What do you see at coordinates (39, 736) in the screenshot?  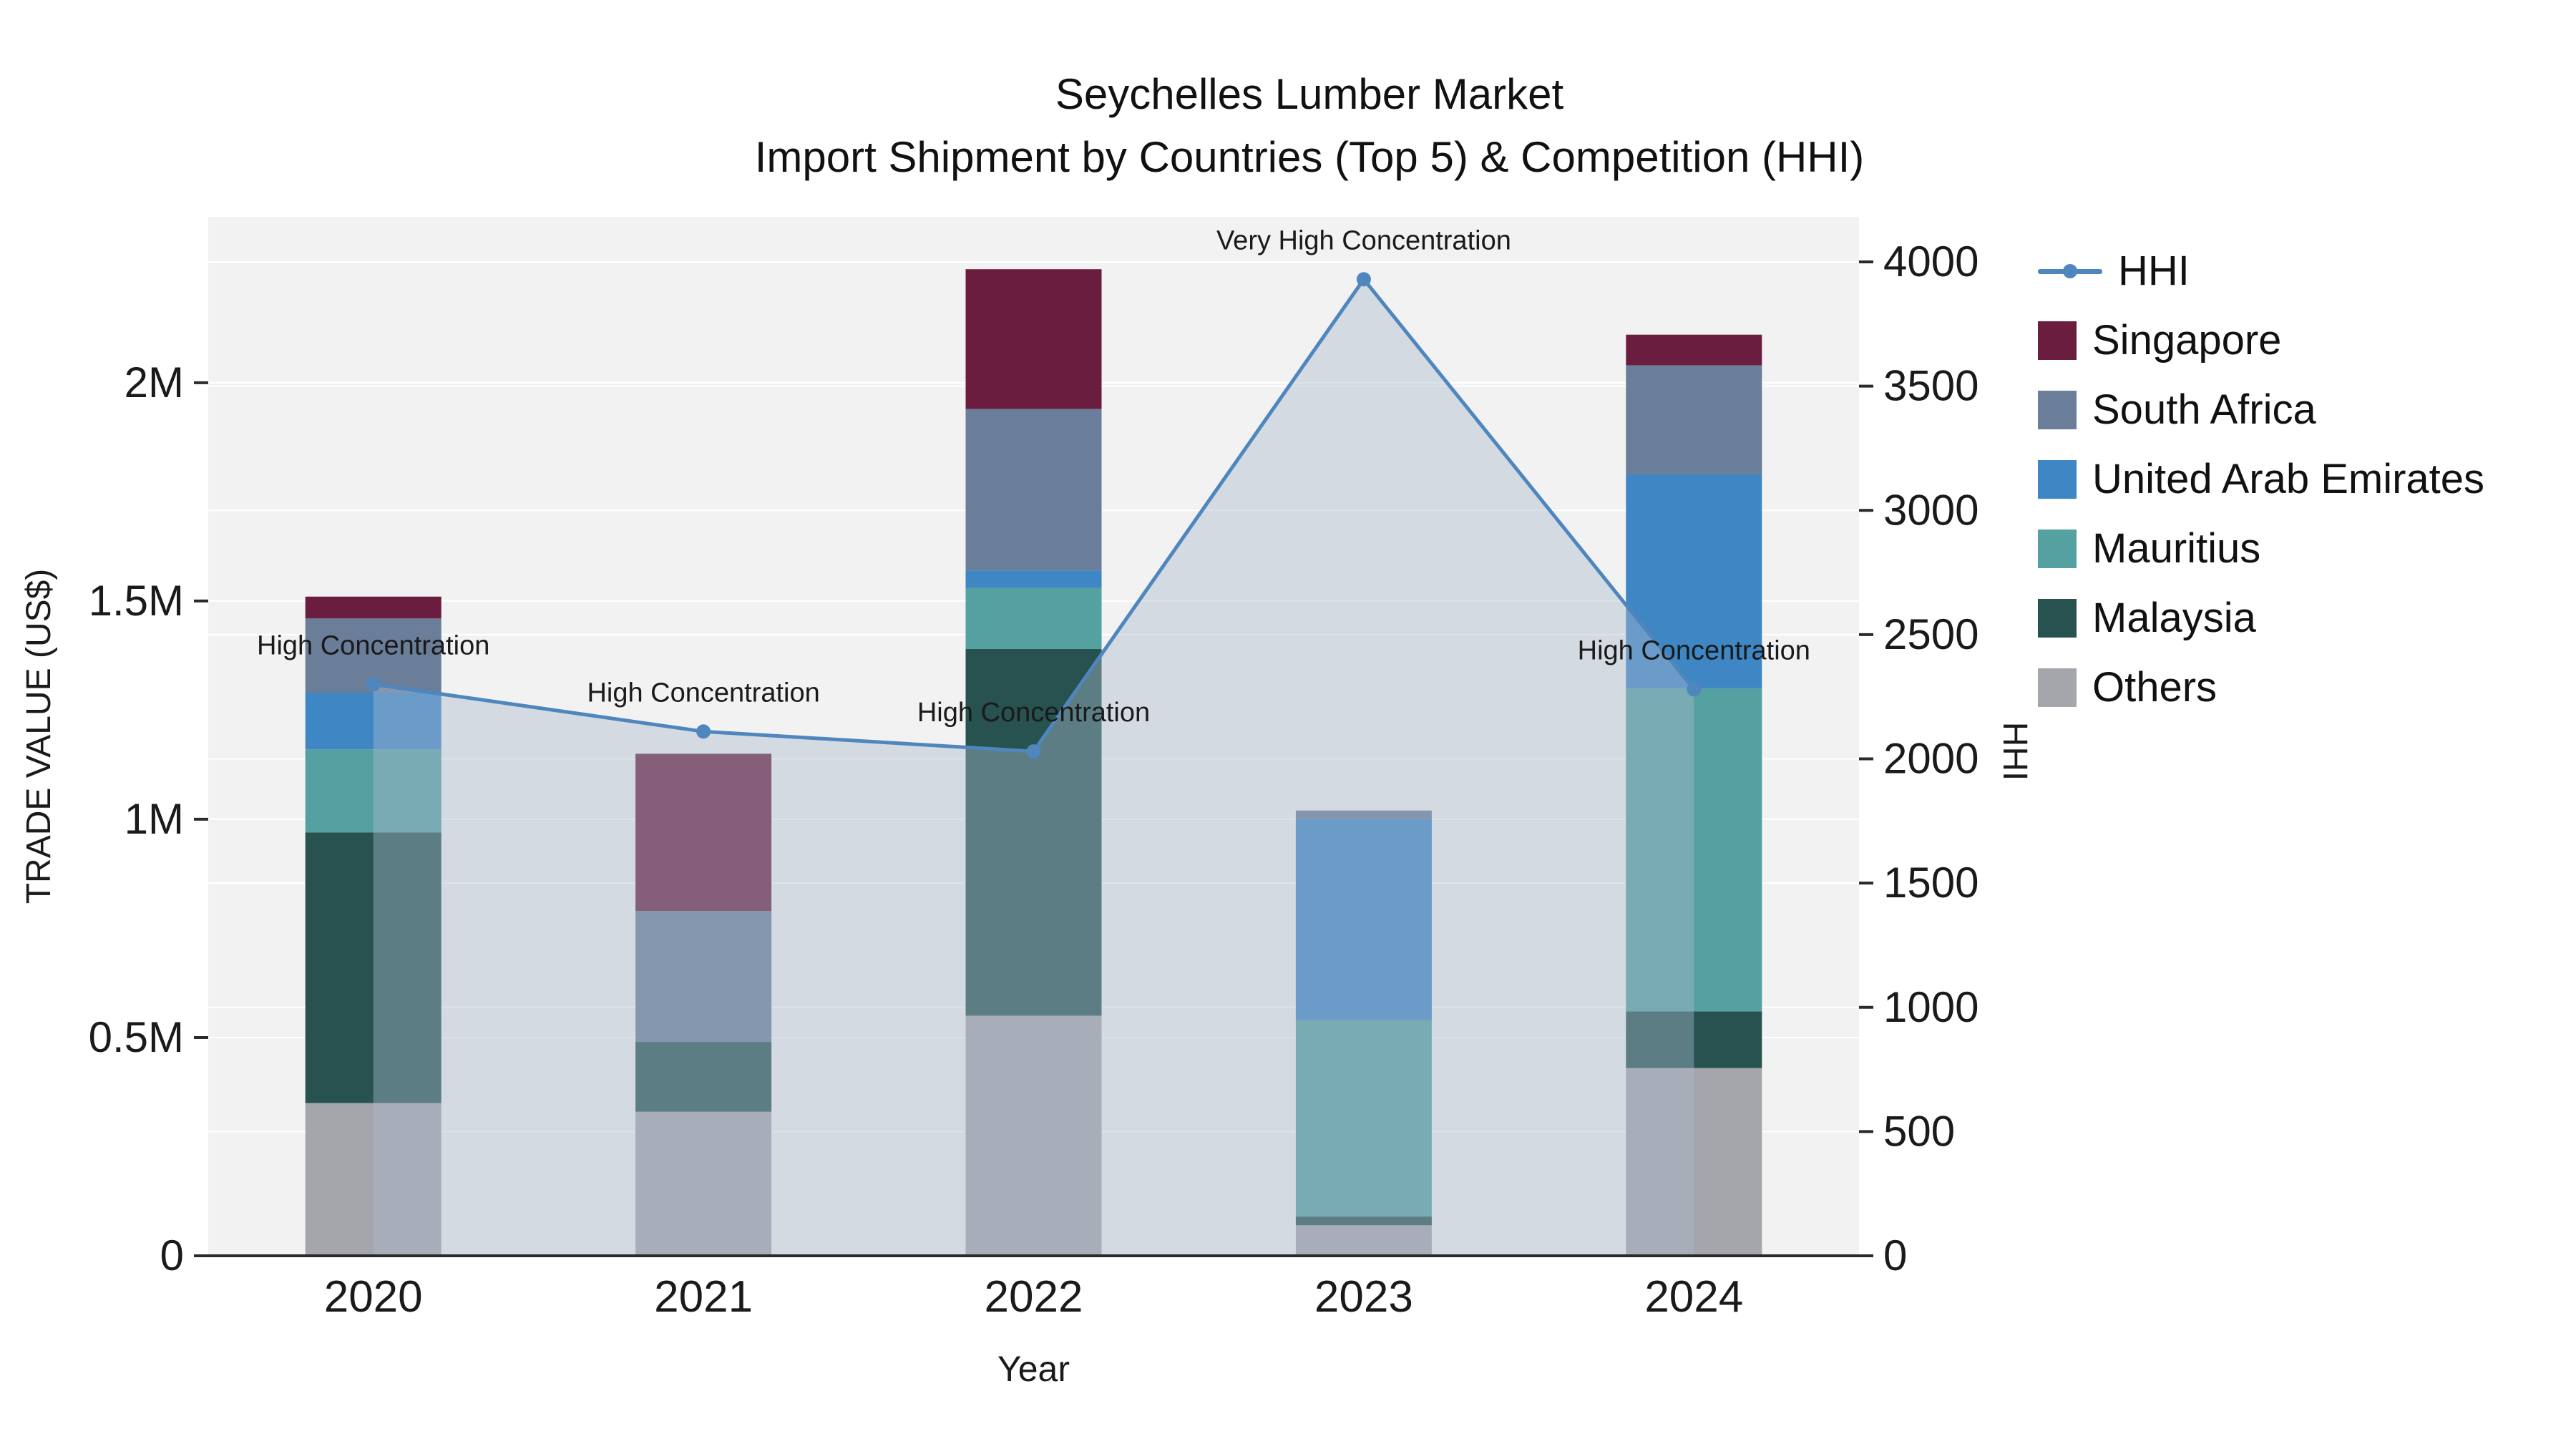 I see `y-axis-title-left: TRADE VALUE (US$)` at bounding box center [39, 736].